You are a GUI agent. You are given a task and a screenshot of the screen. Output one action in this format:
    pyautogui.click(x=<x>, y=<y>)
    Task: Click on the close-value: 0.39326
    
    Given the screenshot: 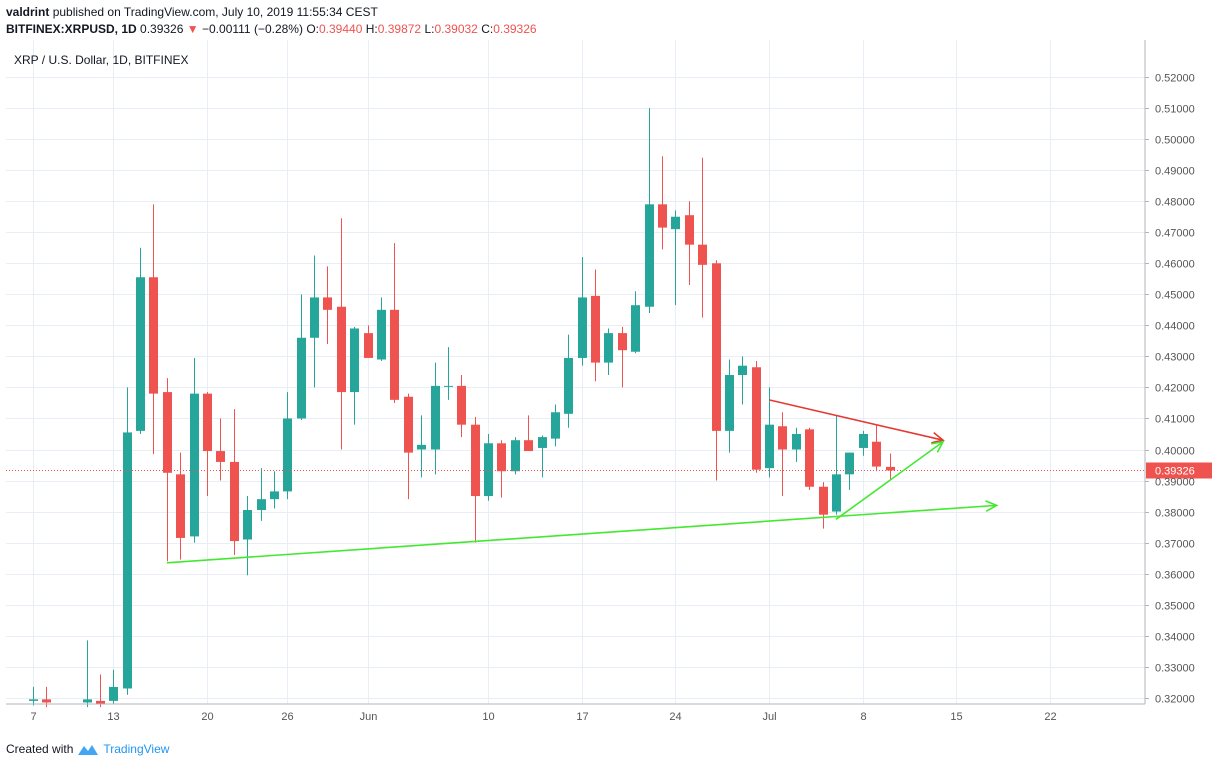 What is the action you would take?
    pyautogui.click(x=515, y=29)
    